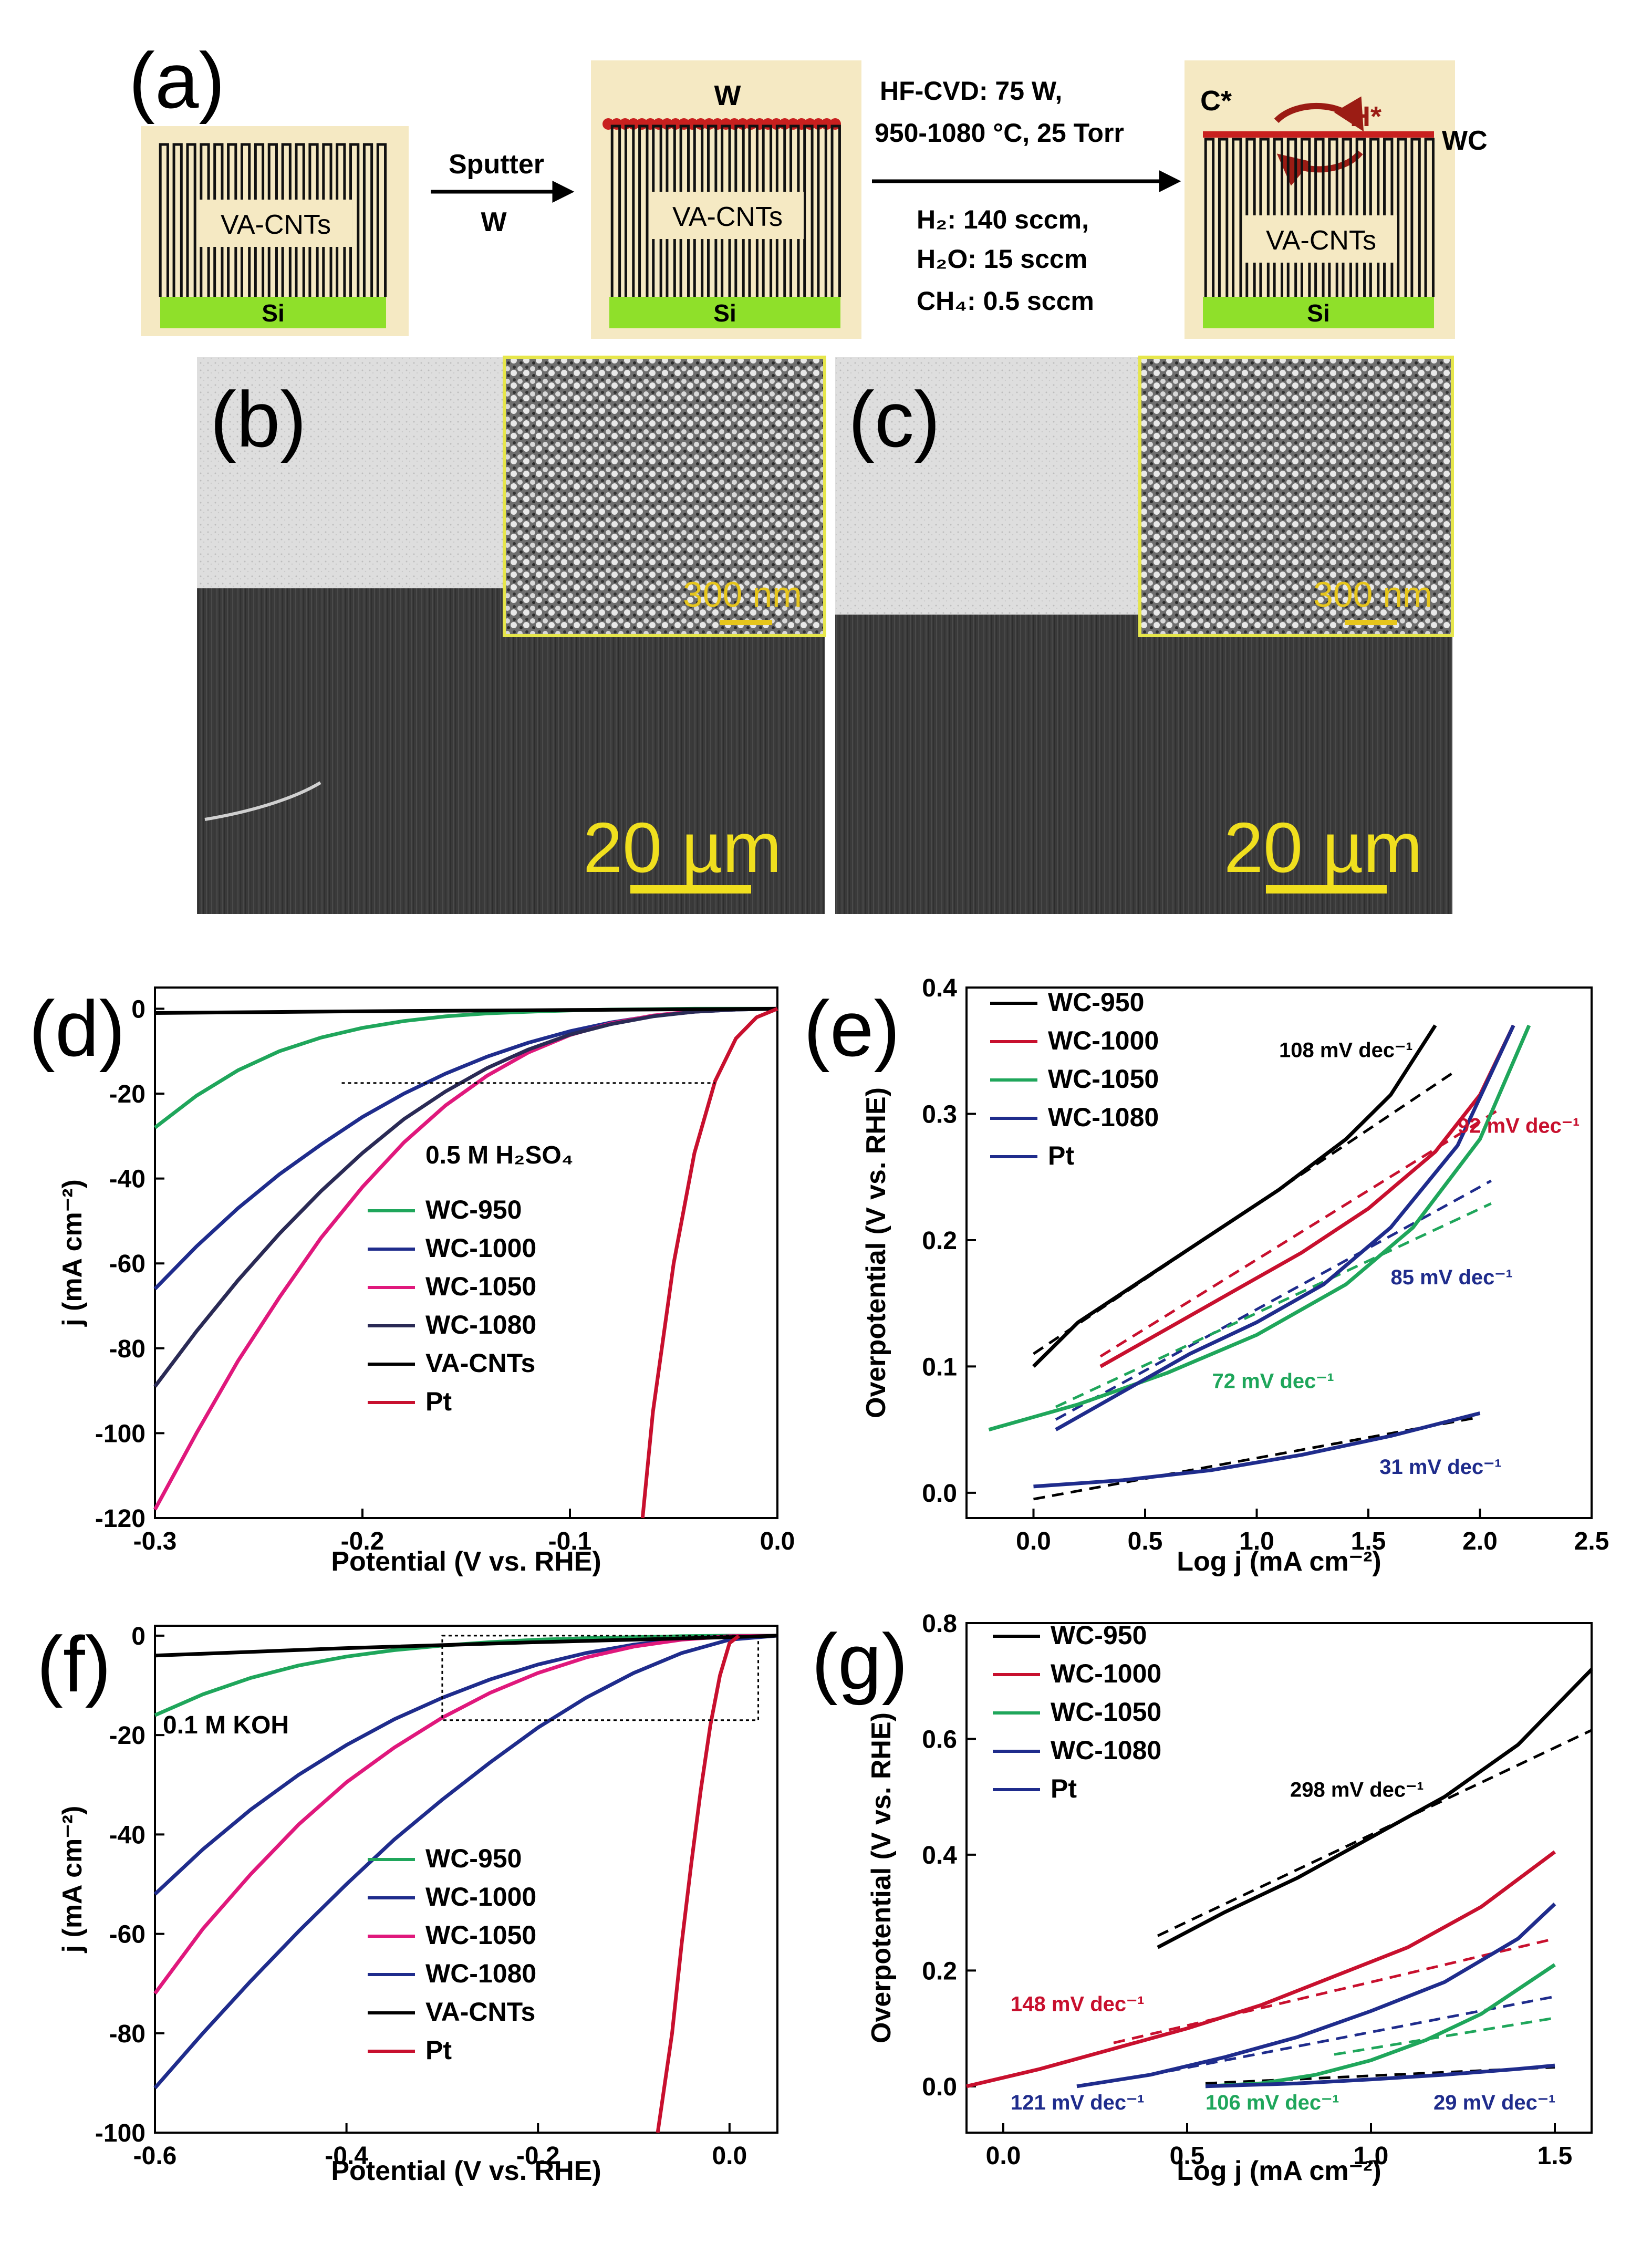 Image resolution: width=1652 pixels, height=2244 pixels. What do you see at coordinates (1346, 1050) in the screenshot?
I see `tafel-slope-label: 108 mV dec⁻¹` at bounding box center [1346, 1050].